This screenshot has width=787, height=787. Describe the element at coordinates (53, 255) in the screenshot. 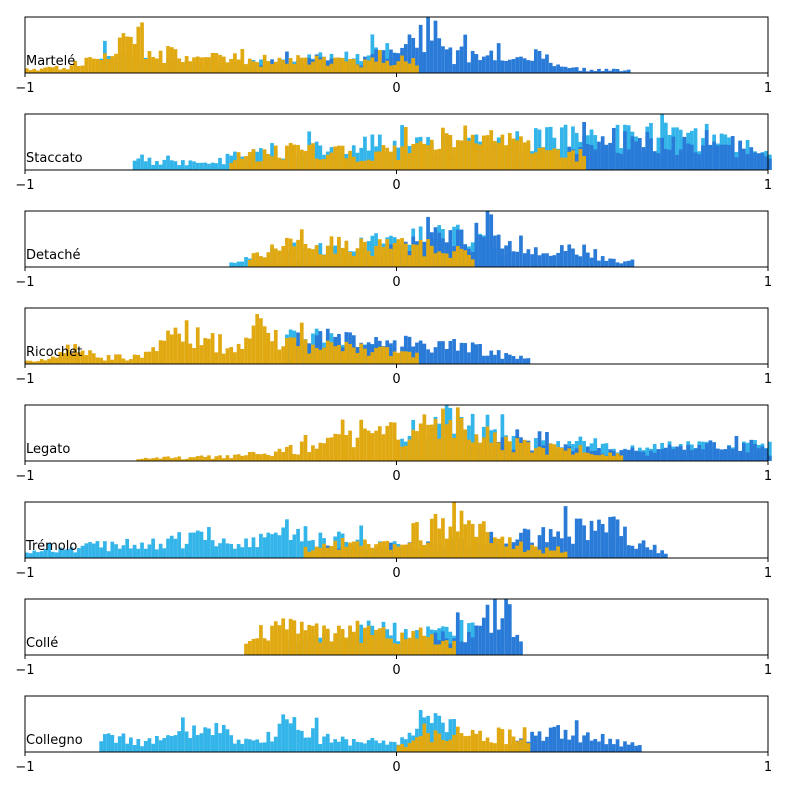

I see `panel-label: Detaché` at that location.